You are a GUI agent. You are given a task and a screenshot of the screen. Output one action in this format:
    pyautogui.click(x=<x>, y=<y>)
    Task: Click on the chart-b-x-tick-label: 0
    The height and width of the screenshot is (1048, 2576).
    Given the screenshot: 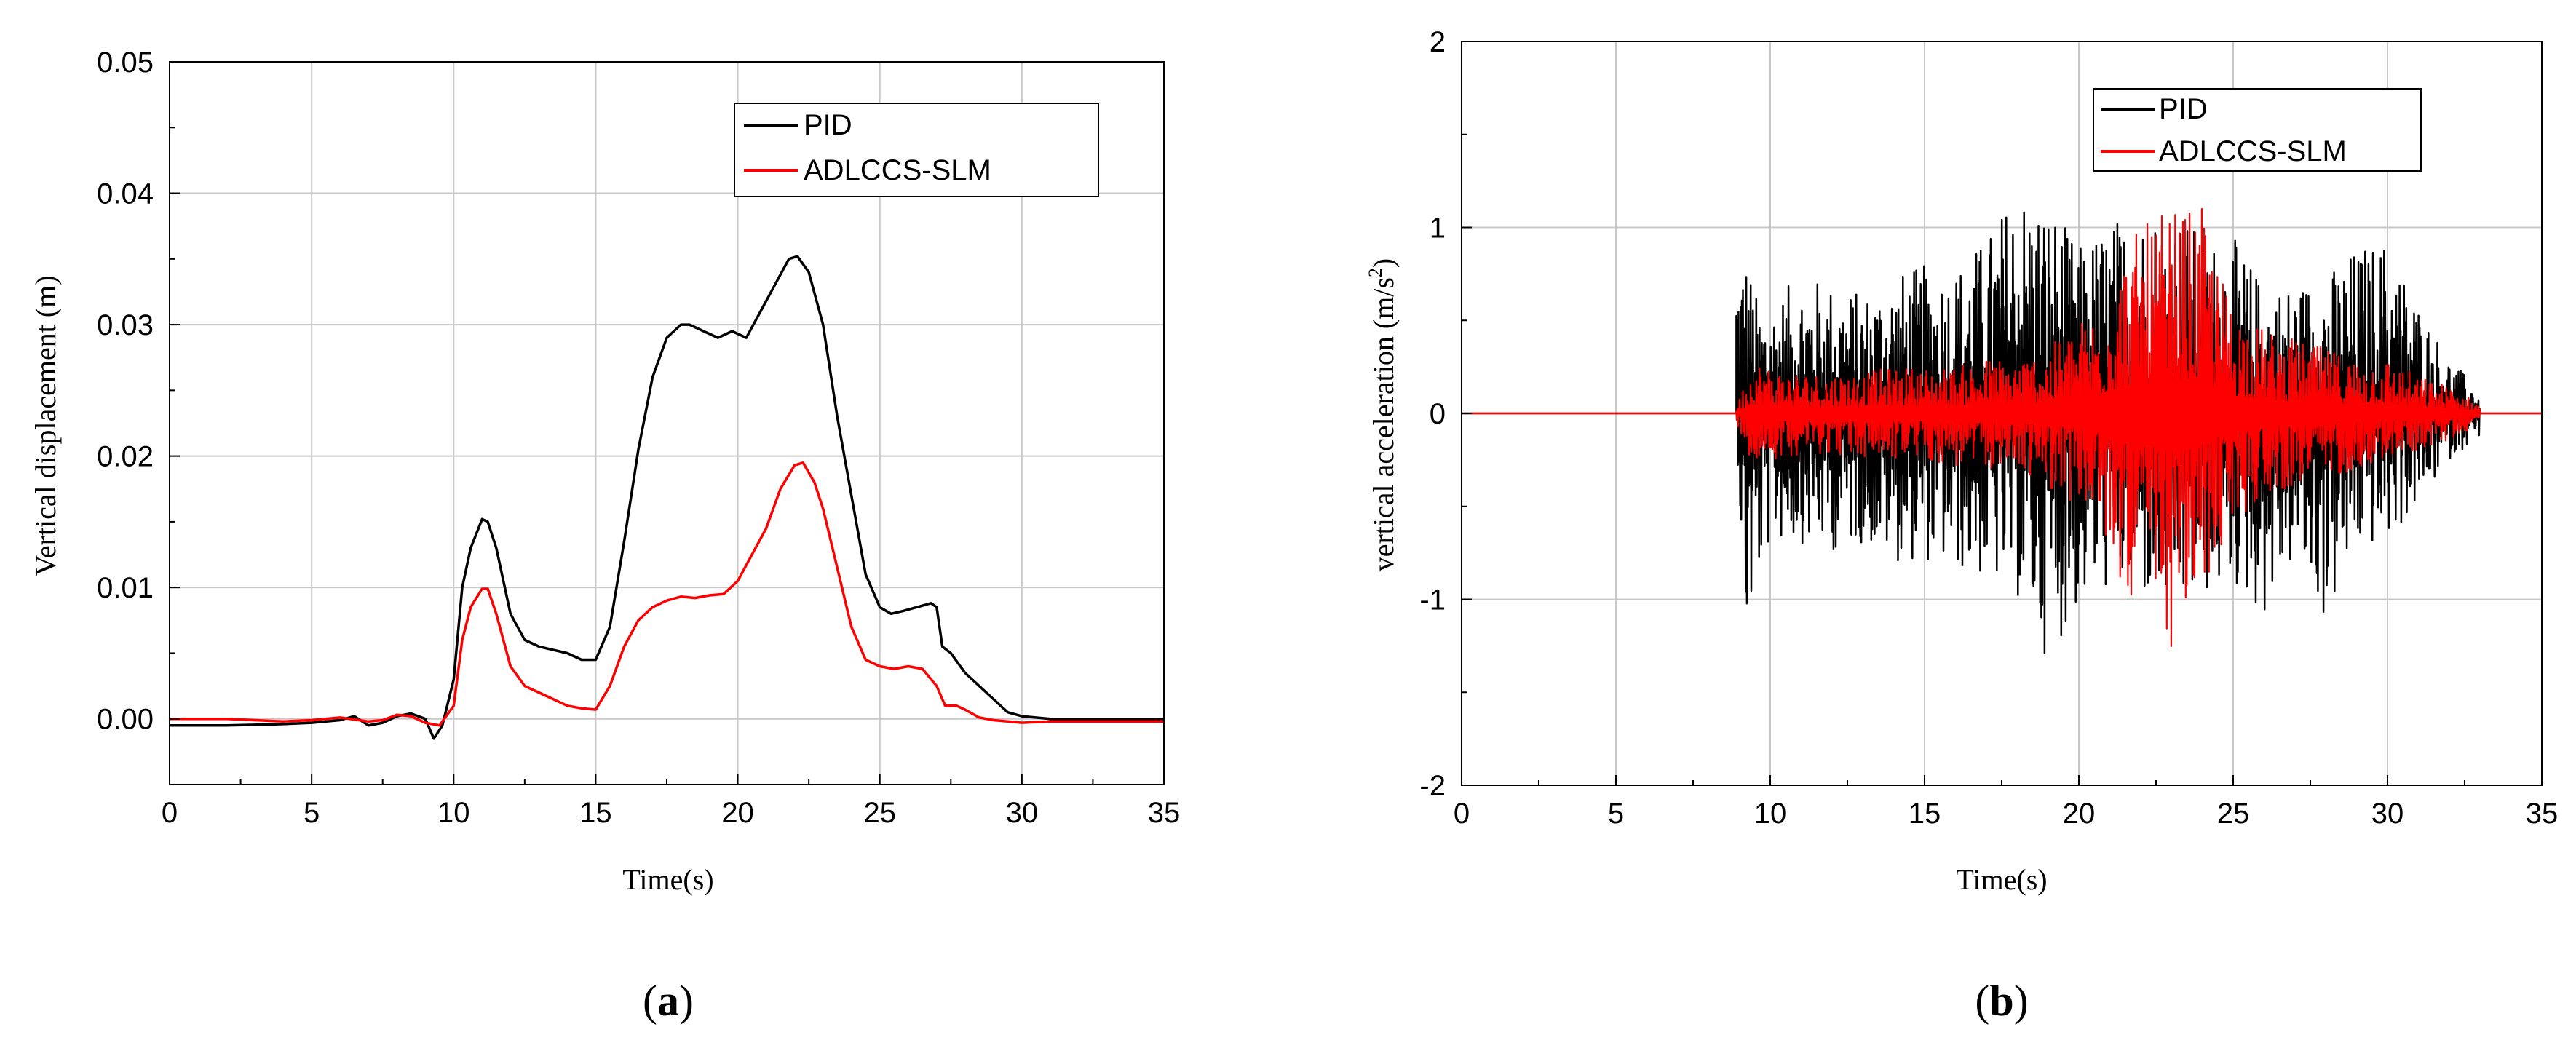 What is the action you would take?
    pyautogui.click(x=1462, y=814)
    